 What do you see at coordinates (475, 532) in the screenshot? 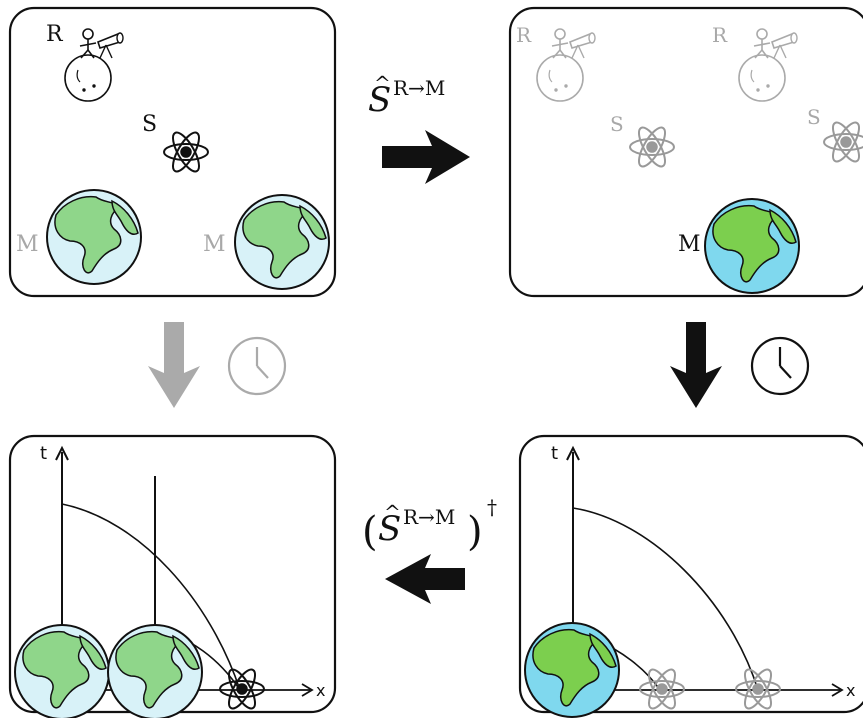
I see `paren-close: )` at bounding box center [475, 532].